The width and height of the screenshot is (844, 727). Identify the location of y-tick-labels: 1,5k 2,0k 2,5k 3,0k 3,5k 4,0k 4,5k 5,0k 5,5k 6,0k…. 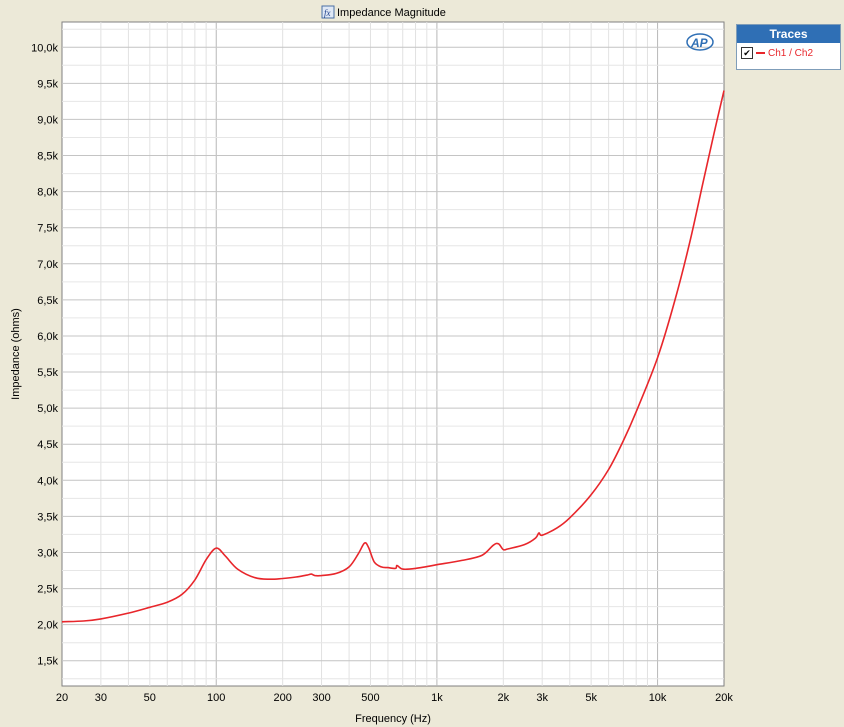
(44, 354).